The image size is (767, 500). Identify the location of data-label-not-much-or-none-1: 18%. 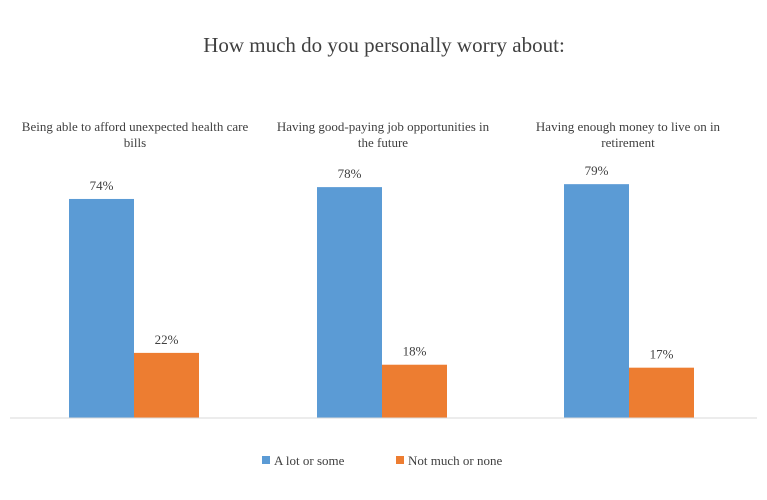
(415, 351).